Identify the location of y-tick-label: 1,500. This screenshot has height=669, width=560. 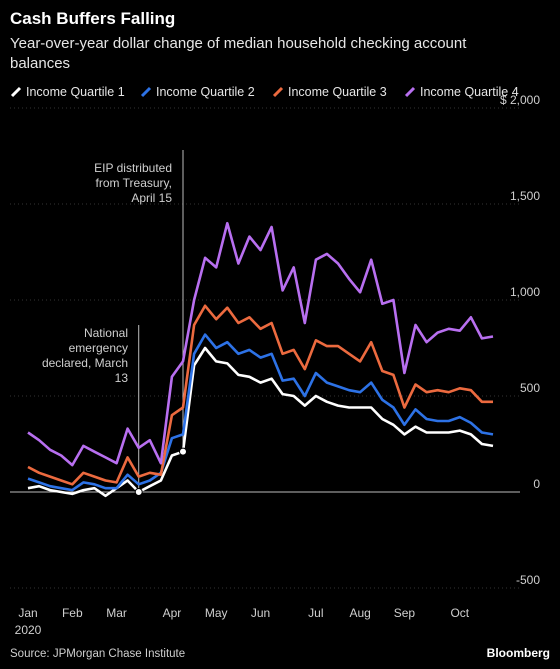
(525, 196).